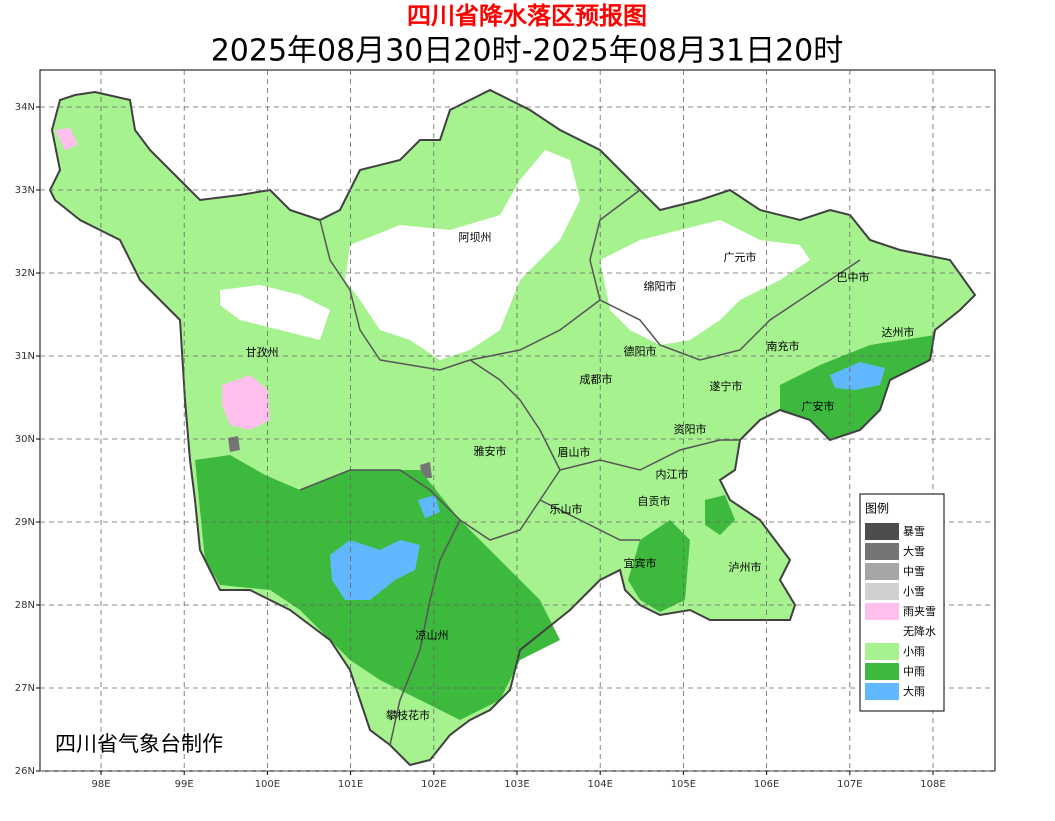 Image resolution: width=1055 pixels, height=821 pixels. Describe the element at coordinates (139, 744) in the screenshot. I see `credit: 四川省气象台制作` at that location.